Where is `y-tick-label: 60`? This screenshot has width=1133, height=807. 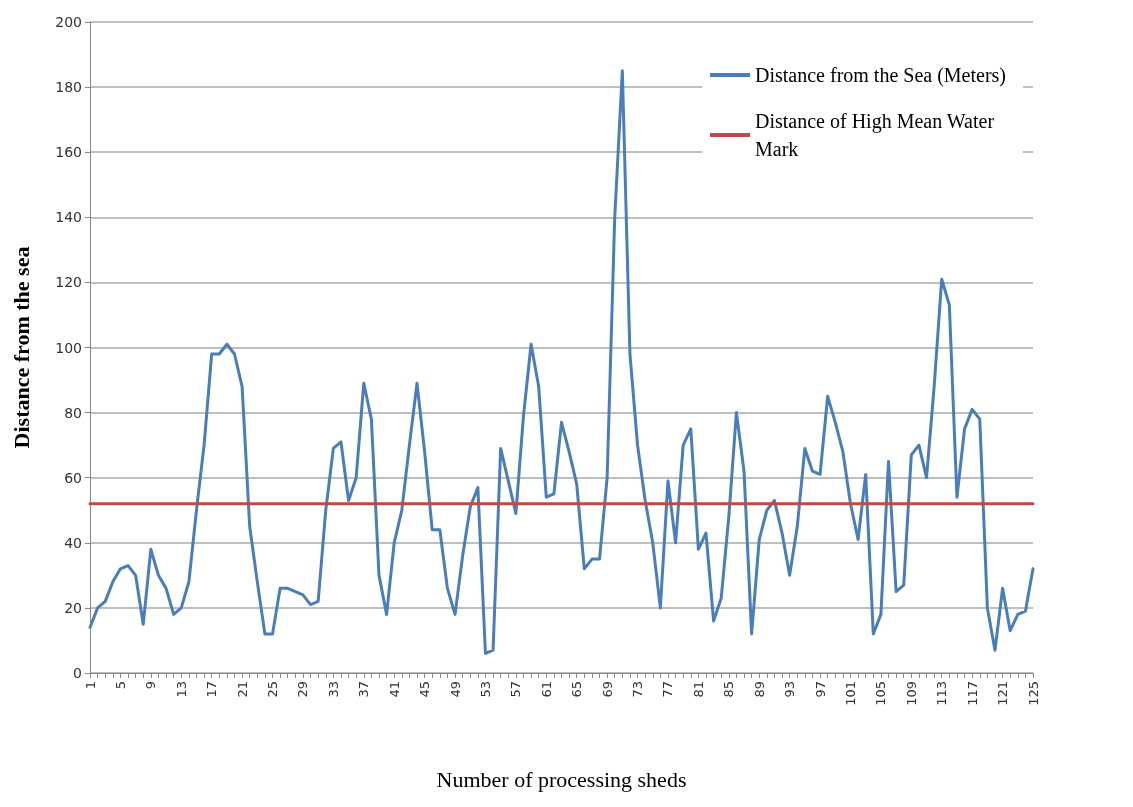 y-tick-label: 60 is located at coordinates (73, 477).